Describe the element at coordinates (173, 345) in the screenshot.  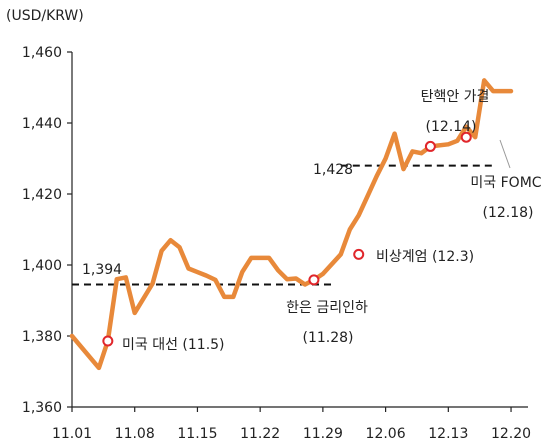
I see `event-label-us-election: 미국 대선 (11.5)` at that location.